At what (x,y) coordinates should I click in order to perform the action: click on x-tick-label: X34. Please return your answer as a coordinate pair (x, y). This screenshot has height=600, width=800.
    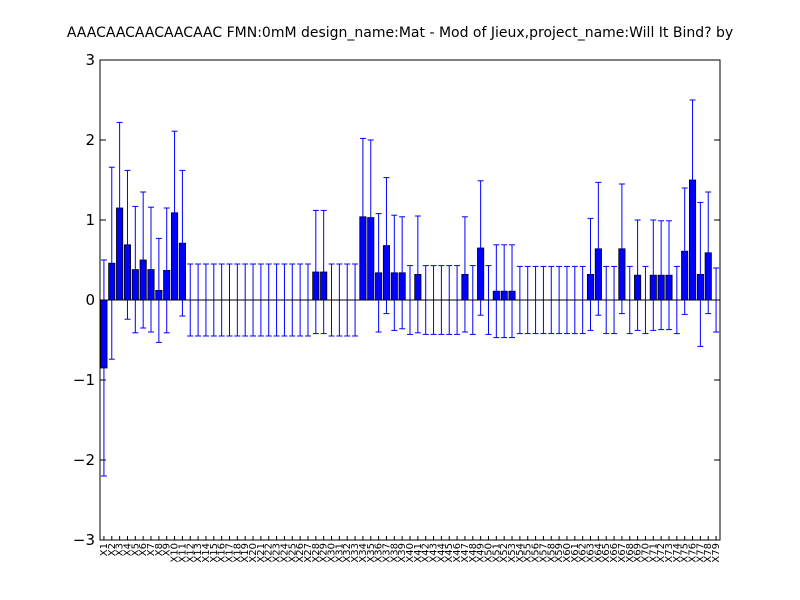
    Looking at the image, I should click on (363, 553).